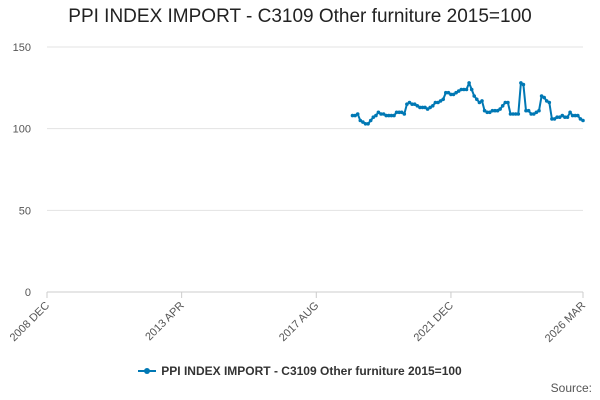 This screenshot has height=400, width=600. I want to click on y-tick-label: 150, so click(22, 48).